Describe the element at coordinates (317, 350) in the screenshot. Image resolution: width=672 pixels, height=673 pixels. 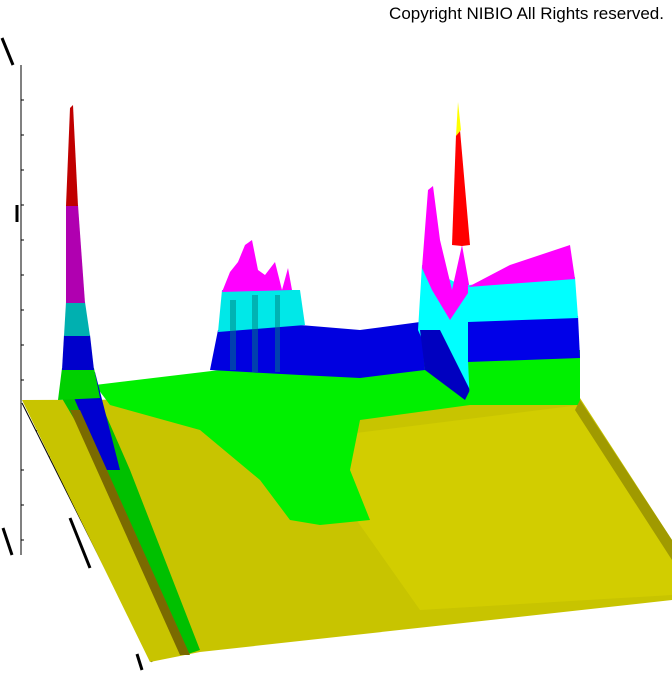
I see `middle-blue` at that location.